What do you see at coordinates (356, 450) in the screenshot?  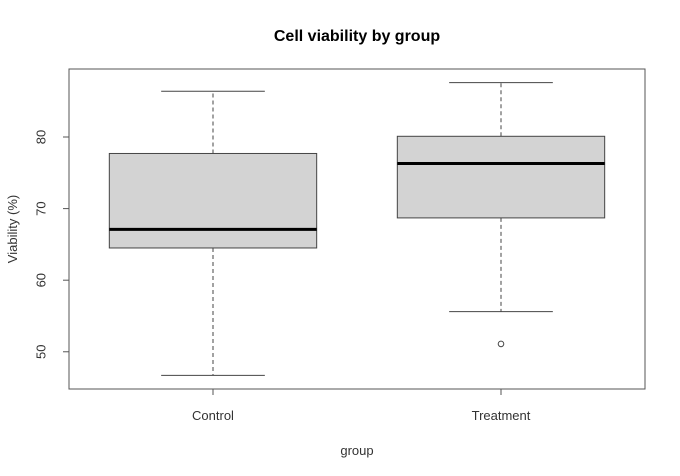 I see `x-axis-label: group` at bounding box center [356, 450].